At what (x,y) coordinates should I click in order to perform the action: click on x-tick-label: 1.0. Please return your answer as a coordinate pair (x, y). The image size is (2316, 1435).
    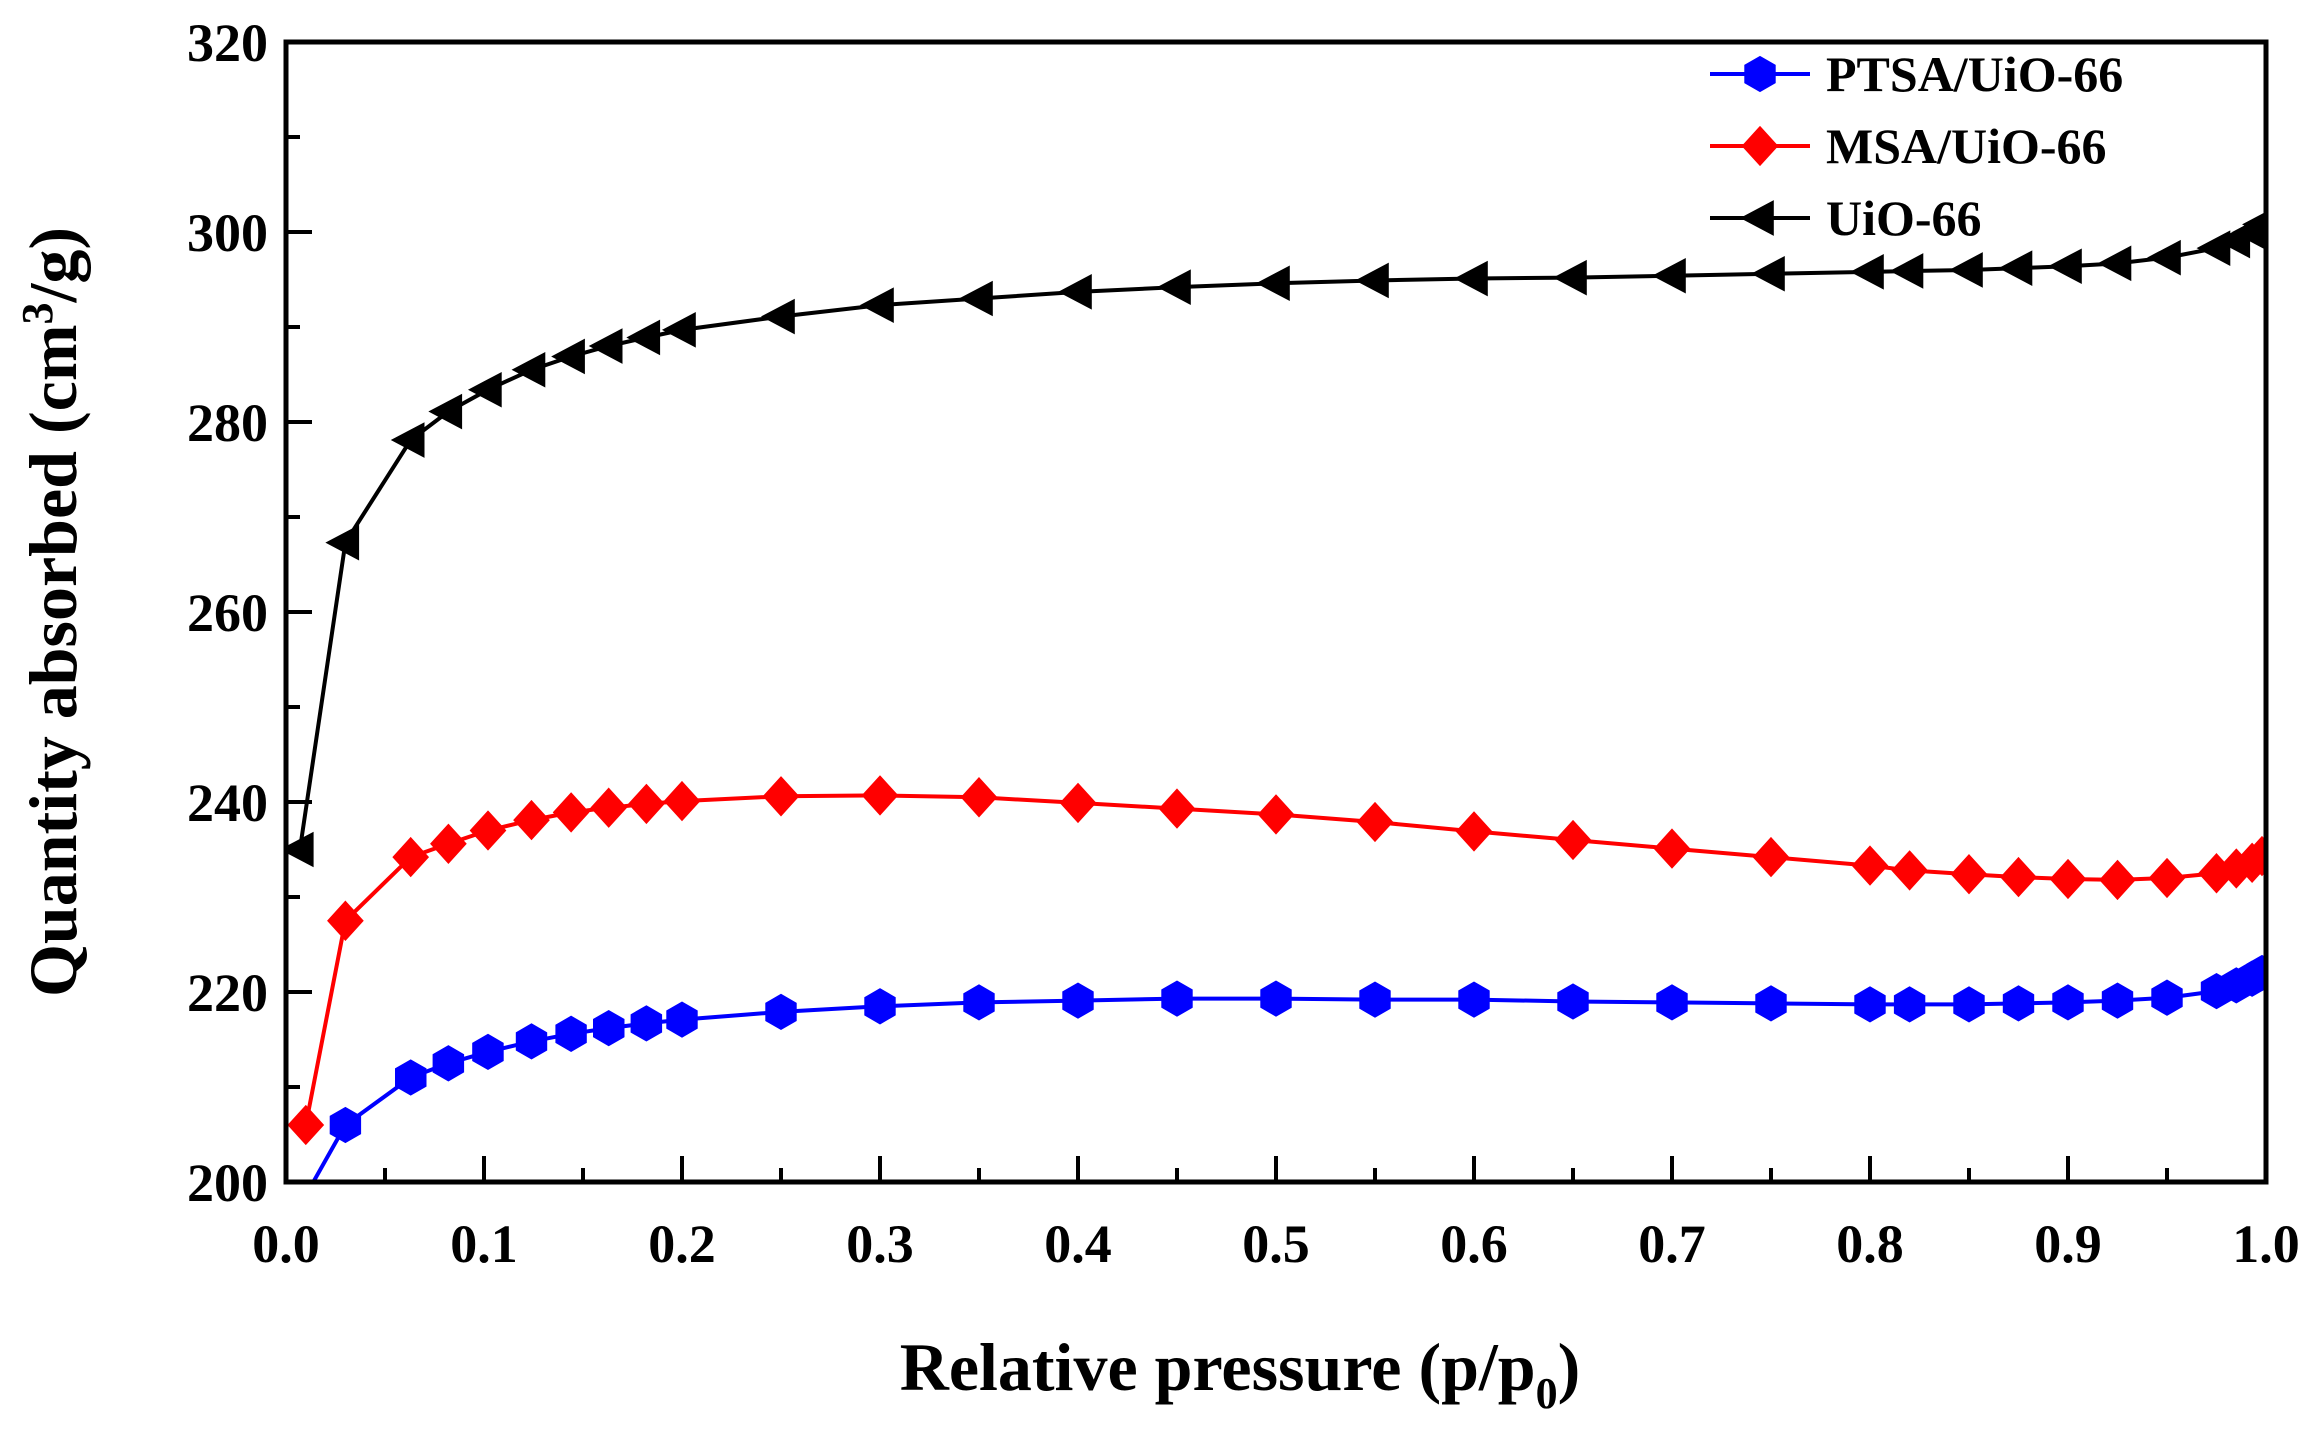
    Looking at the image, I should click on (2266, 1244).